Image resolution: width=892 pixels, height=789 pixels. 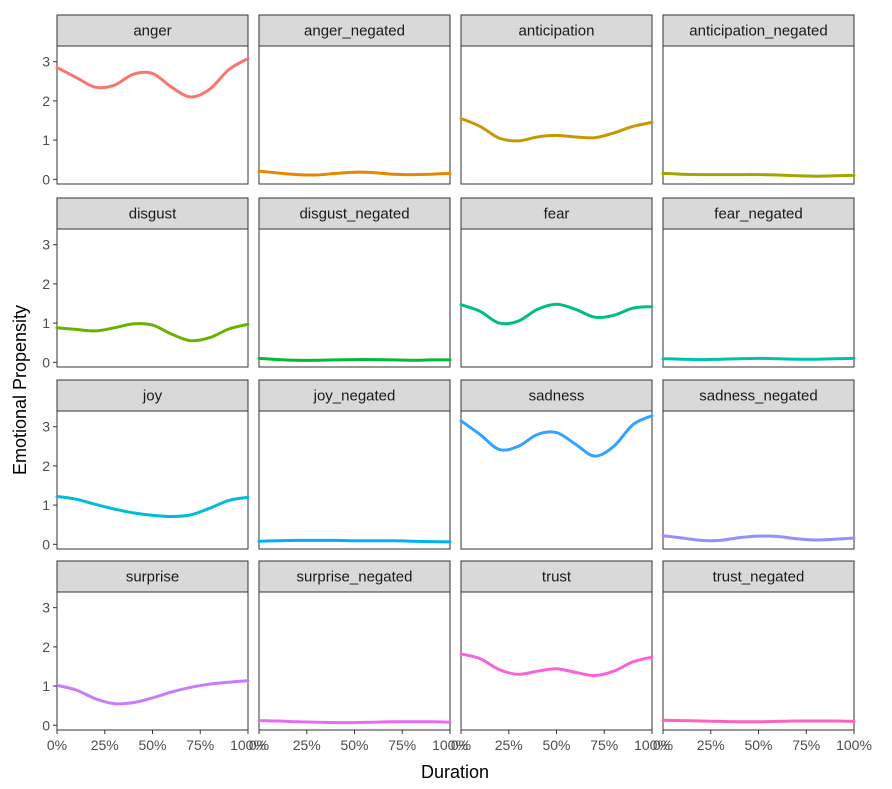 I want to click on facet-strip-label: disgust_negated, so click(x=354, y=214).